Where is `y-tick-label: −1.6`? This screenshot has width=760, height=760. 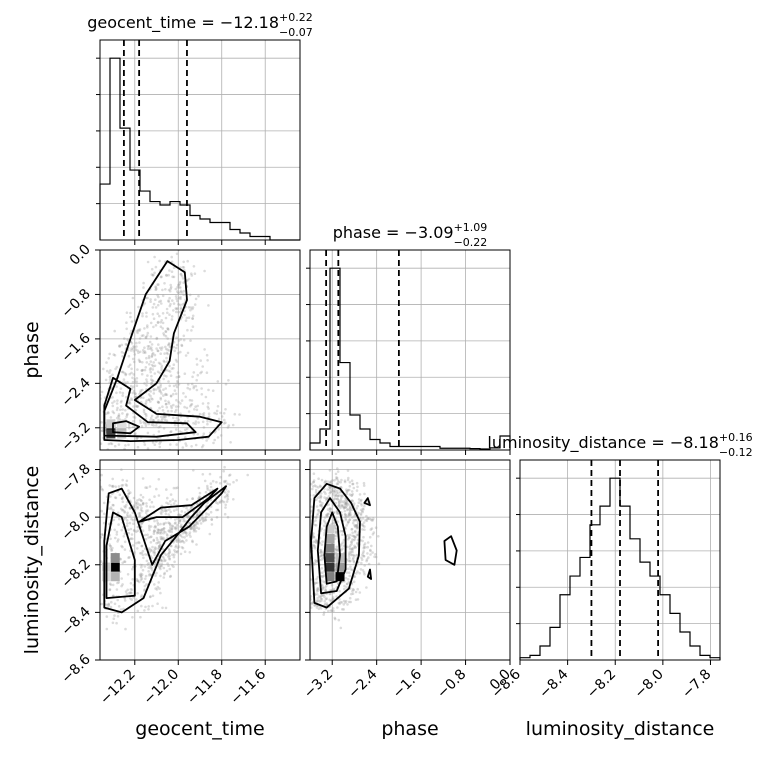
y-tick-label: −1.6 is located at coordinates (75, 347).